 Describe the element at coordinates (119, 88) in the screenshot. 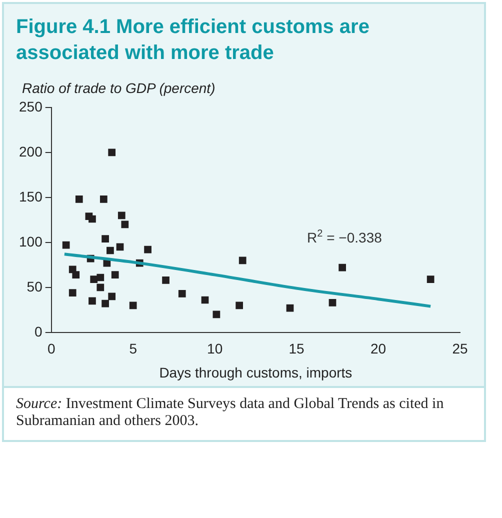

I see `y-axis-title: Ratio of trade to GDP (percent)` at that location.